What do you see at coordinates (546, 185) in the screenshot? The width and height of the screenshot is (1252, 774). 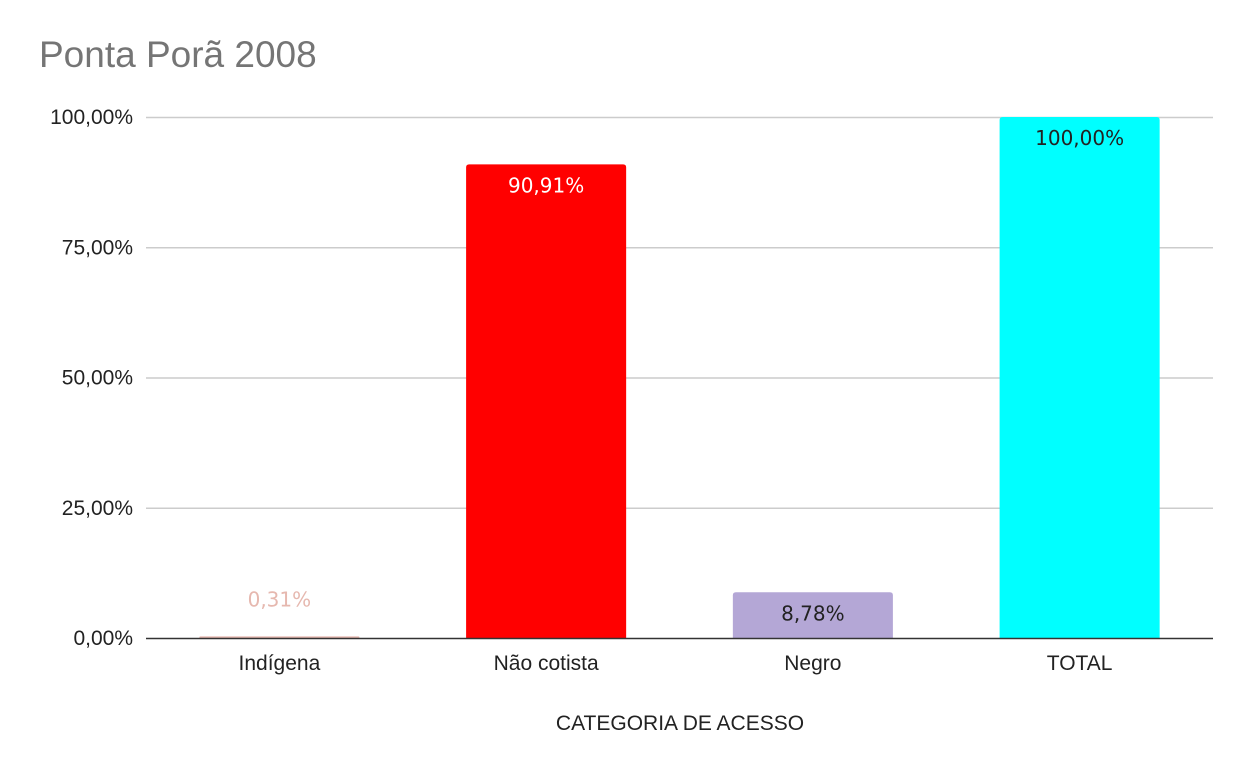 I see `data-label: 90,91%` at bounding box center [546, 185].